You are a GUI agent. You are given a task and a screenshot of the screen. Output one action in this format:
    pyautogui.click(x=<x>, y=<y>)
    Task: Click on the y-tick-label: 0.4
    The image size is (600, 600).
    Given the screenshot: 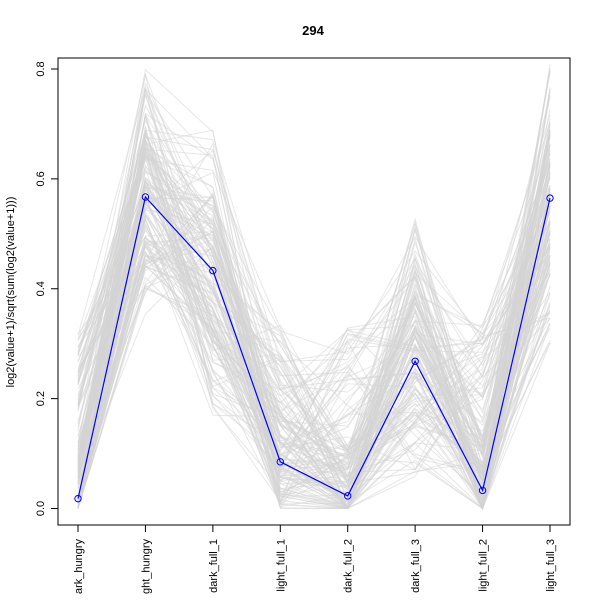 What is the action you would take?
    pyautogui.click(x=41, y=288)
    